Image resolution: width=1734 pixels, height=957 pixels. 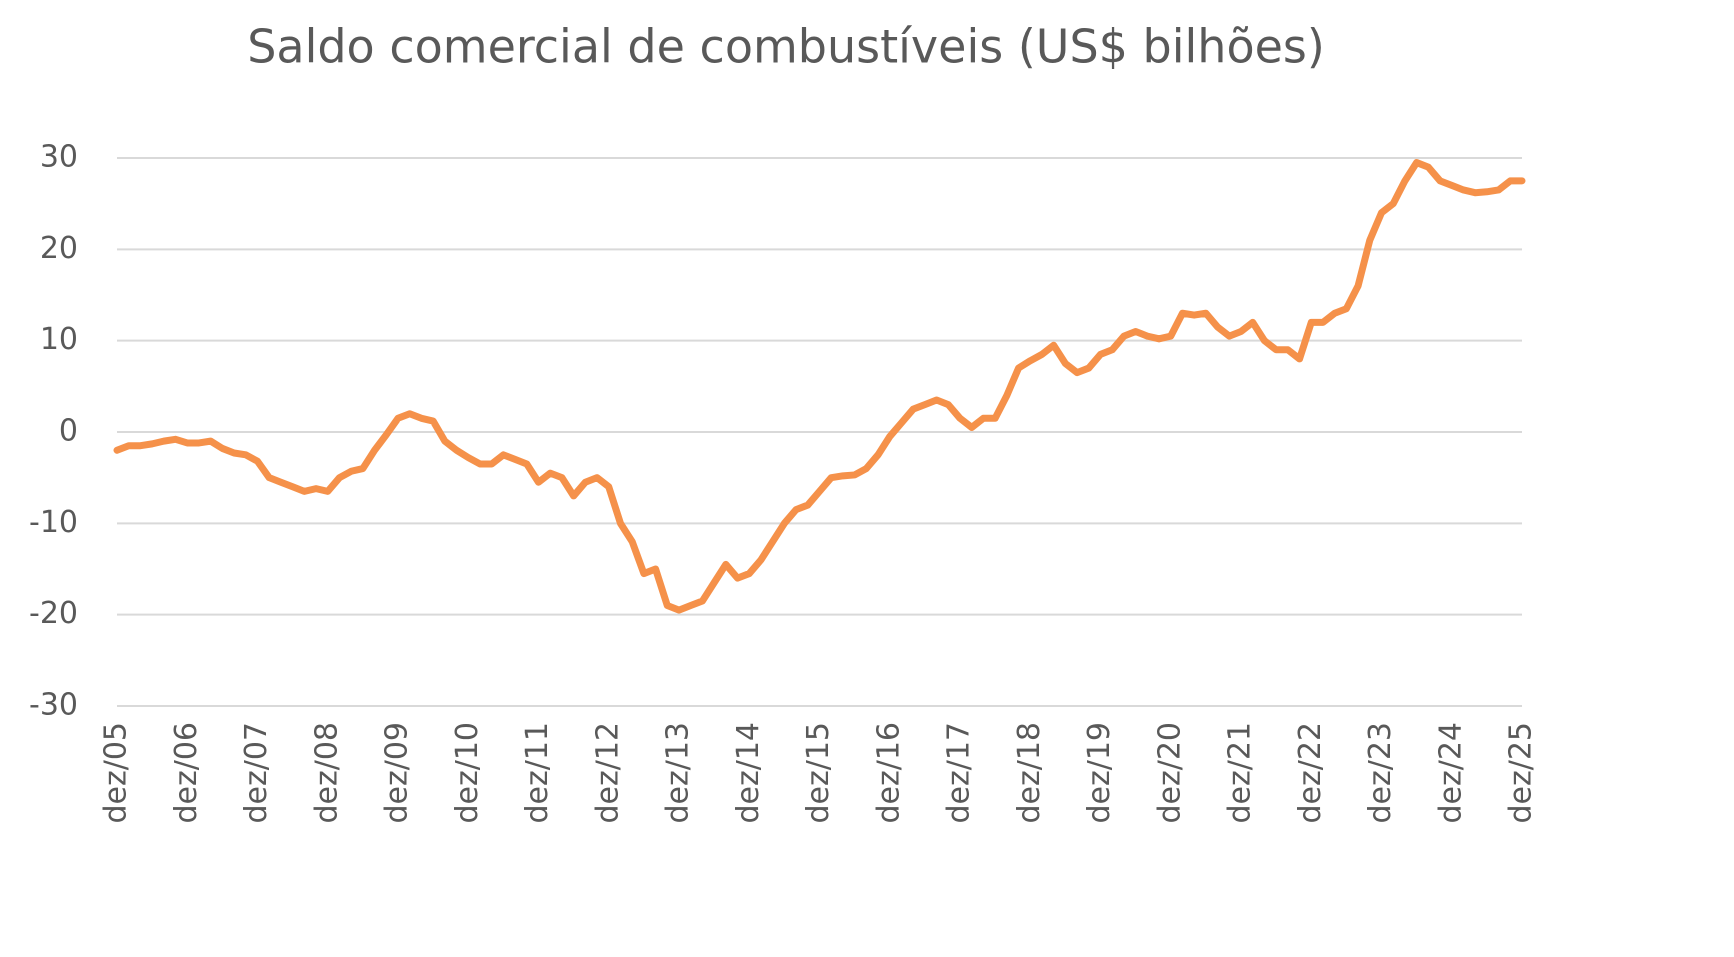 I want to click on x-tick-label: dez/16, so click(x=888, y=773).